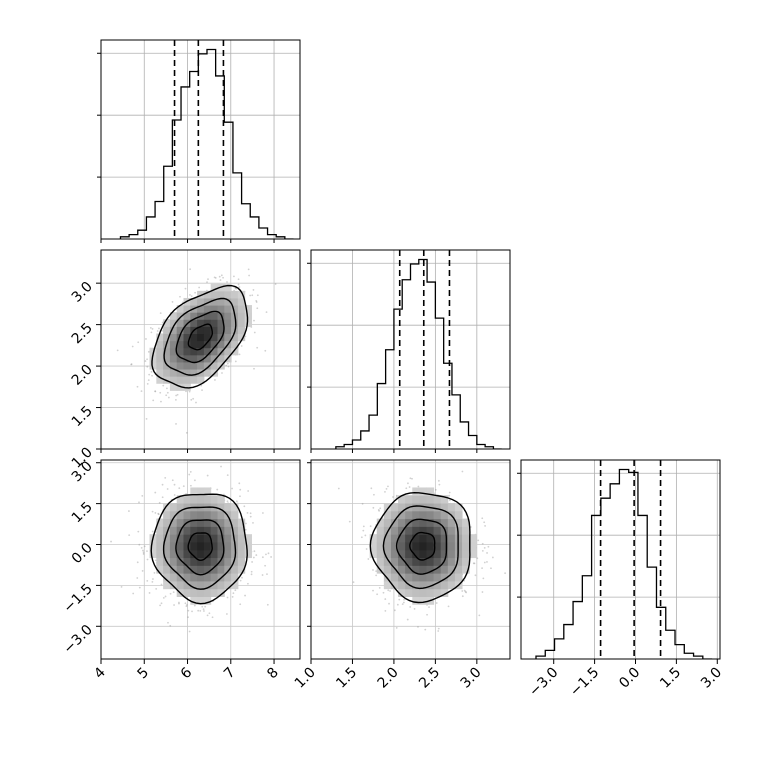  Describe the element at coordinates (471, 678) in the screenshot. I see `x-tick-label: 3.0` at that location.